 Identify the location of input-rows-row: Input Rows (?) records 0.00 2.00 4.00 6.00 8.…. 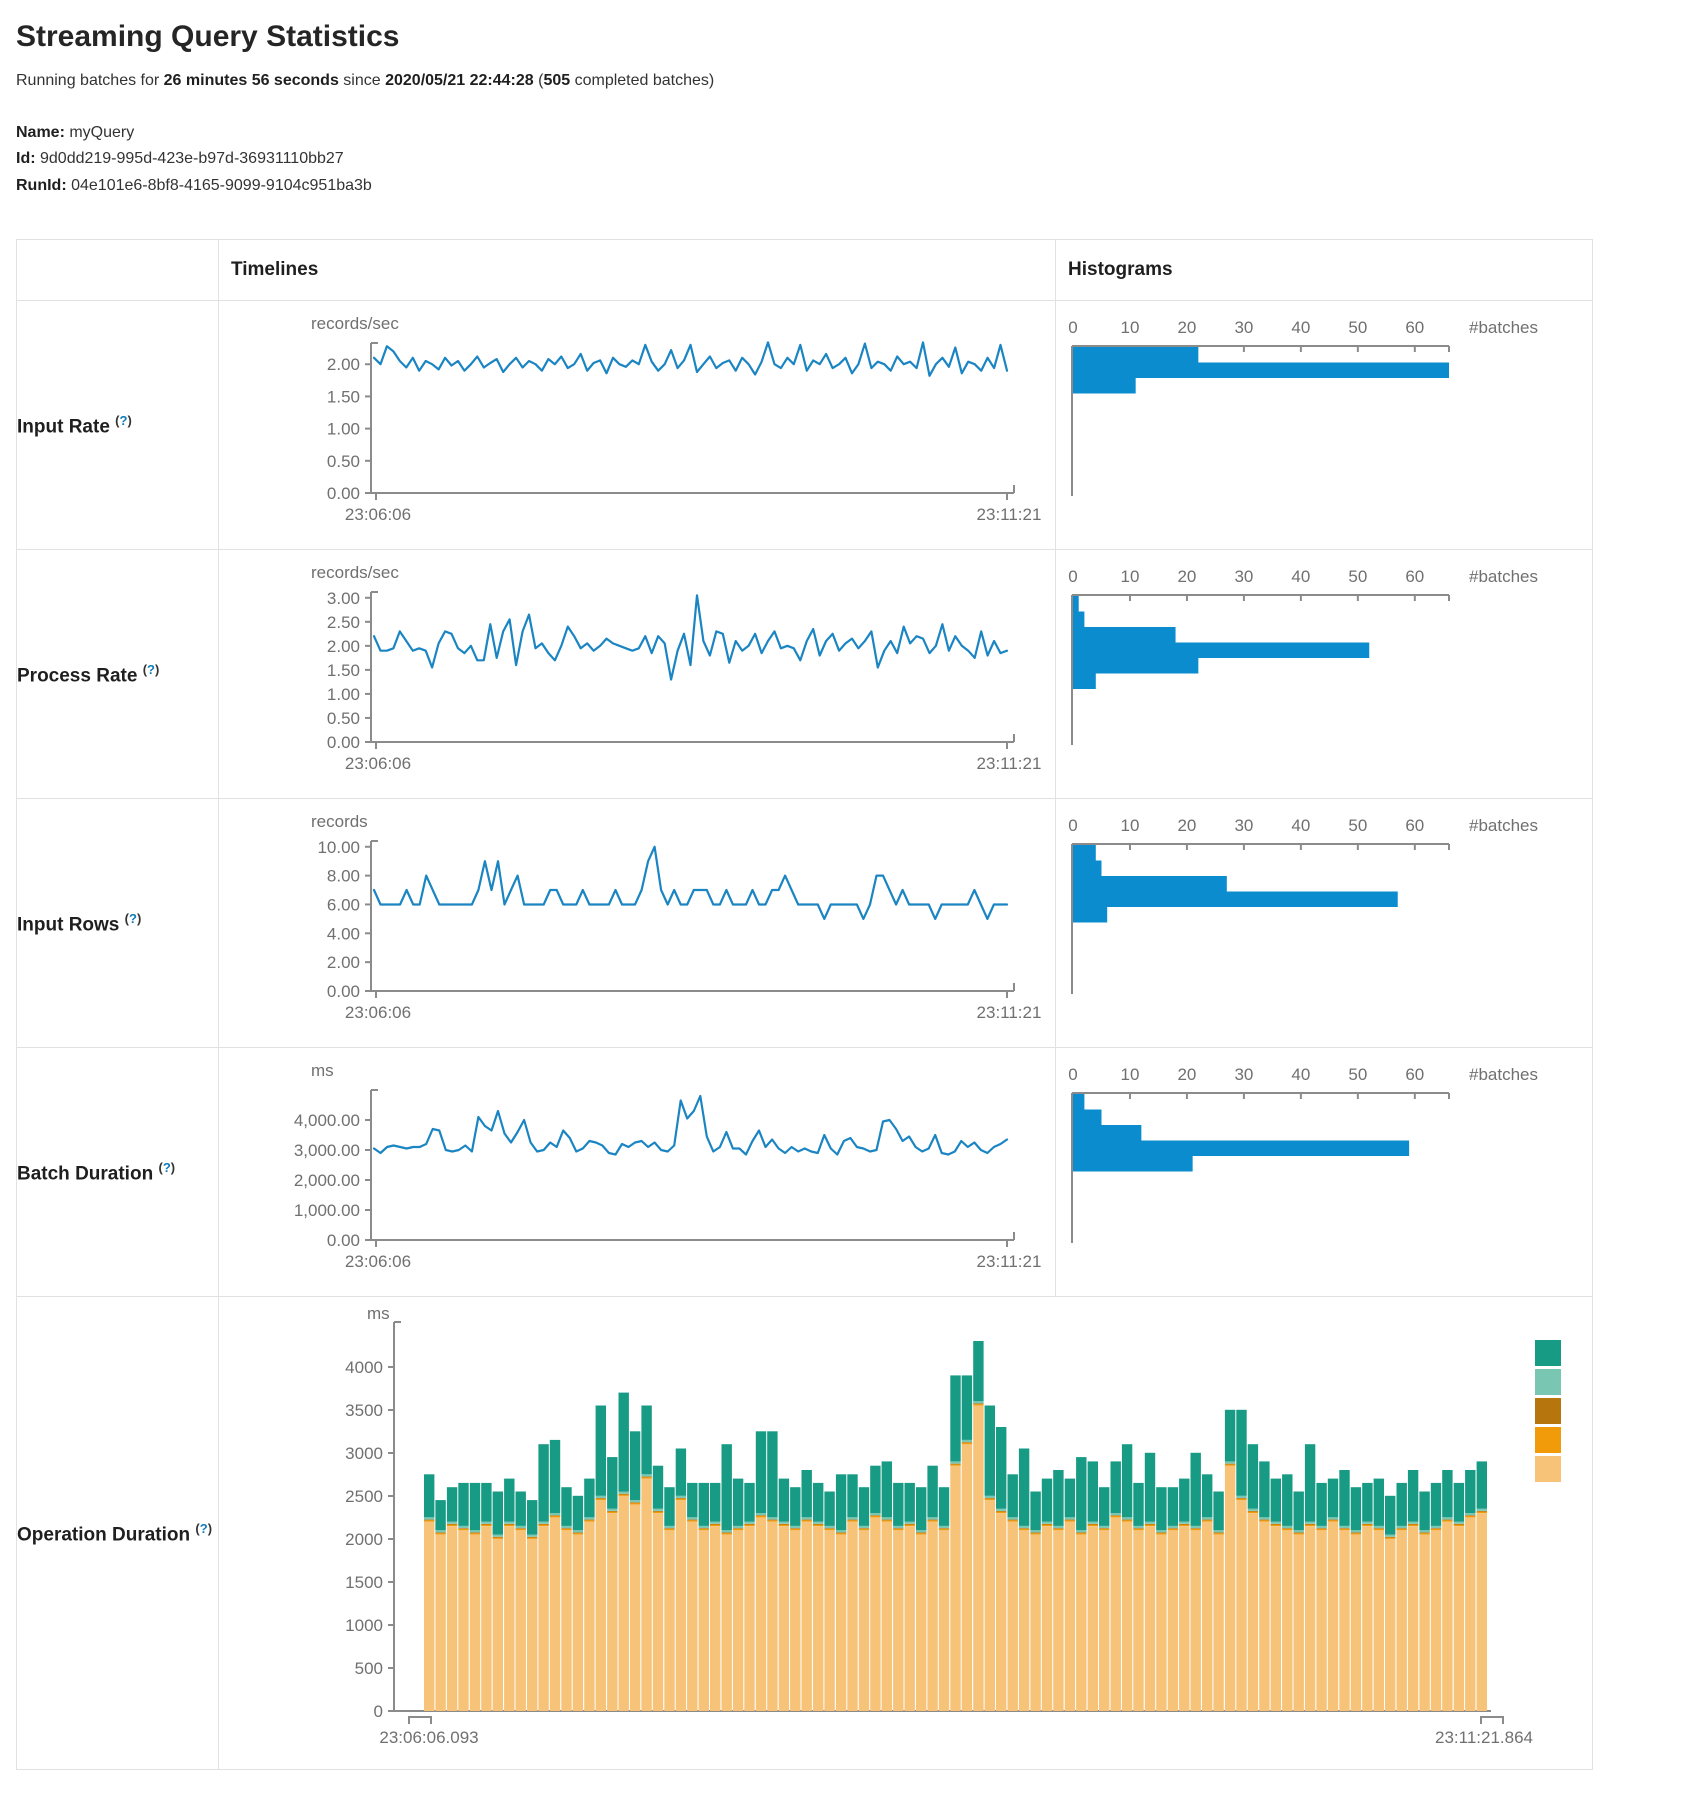
(804, 923).